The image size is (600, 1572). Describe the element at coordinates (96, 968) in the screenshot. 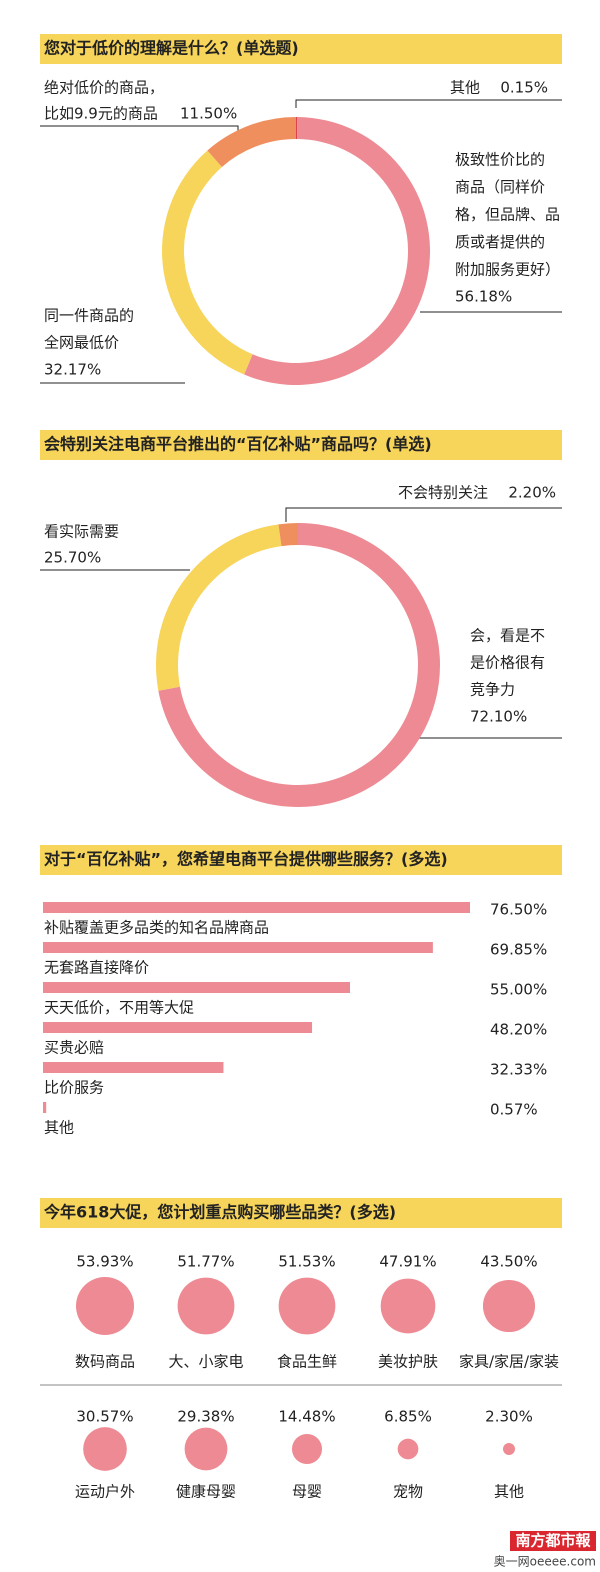

I see `category-label: 无套路直接降价` at that location.